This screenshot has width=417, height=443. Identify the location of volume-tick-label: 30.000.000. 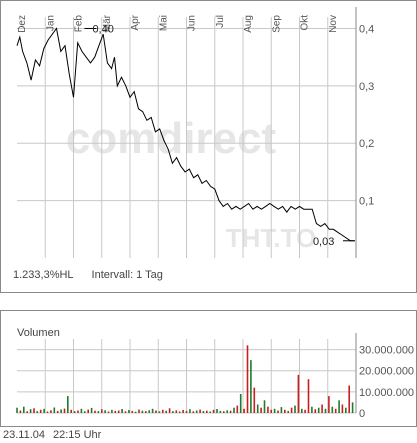
(386, 351).